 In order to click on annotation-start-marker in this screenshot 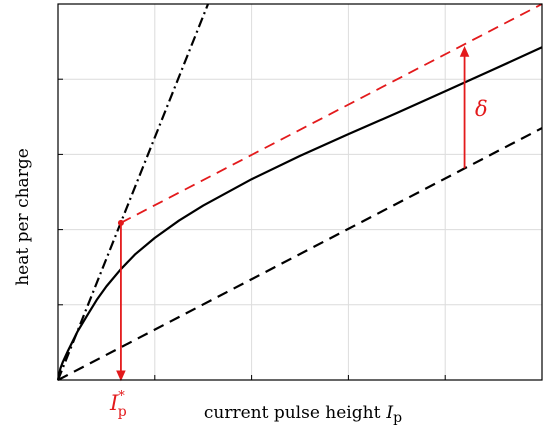, I will do `click(120, 222)`.